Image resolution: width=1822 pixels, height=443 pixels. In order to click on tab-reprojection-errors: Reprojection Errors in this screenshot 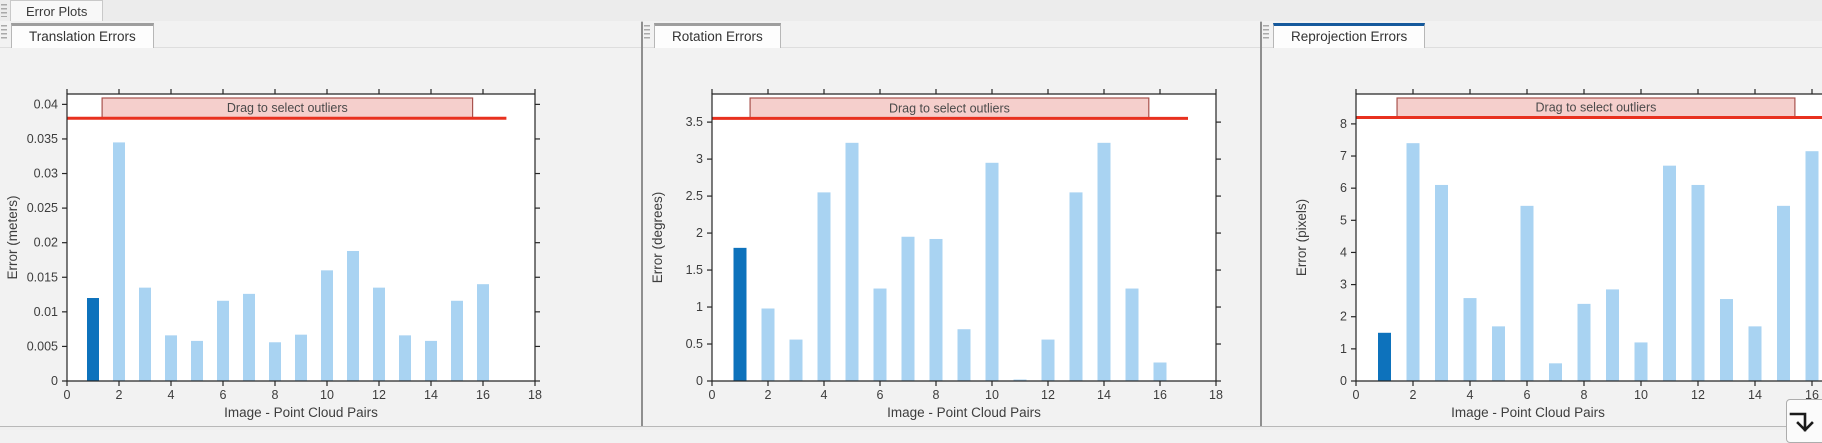, I will do `click(1349, 35)`.